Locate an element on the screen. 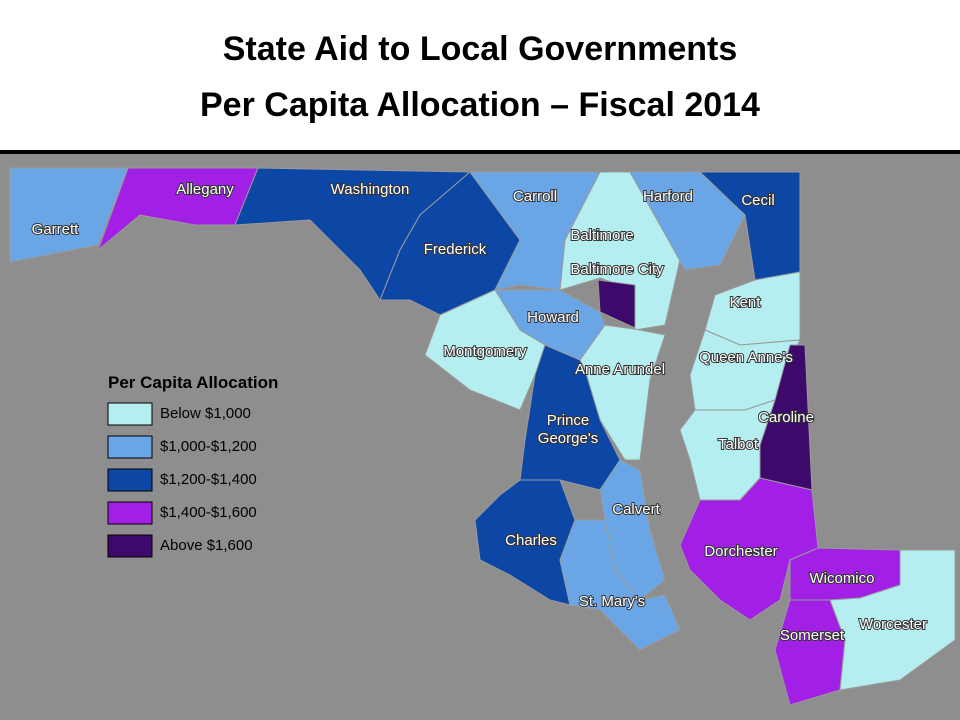  county-label: Queen Anne's is located at coordinates (746, 357).